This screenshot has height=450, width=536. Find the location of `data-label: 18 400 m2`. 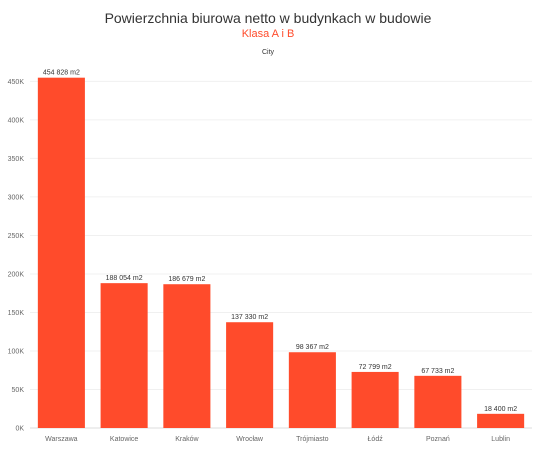

data-label: 18 400 m2 is located at coordinates (500, 409).